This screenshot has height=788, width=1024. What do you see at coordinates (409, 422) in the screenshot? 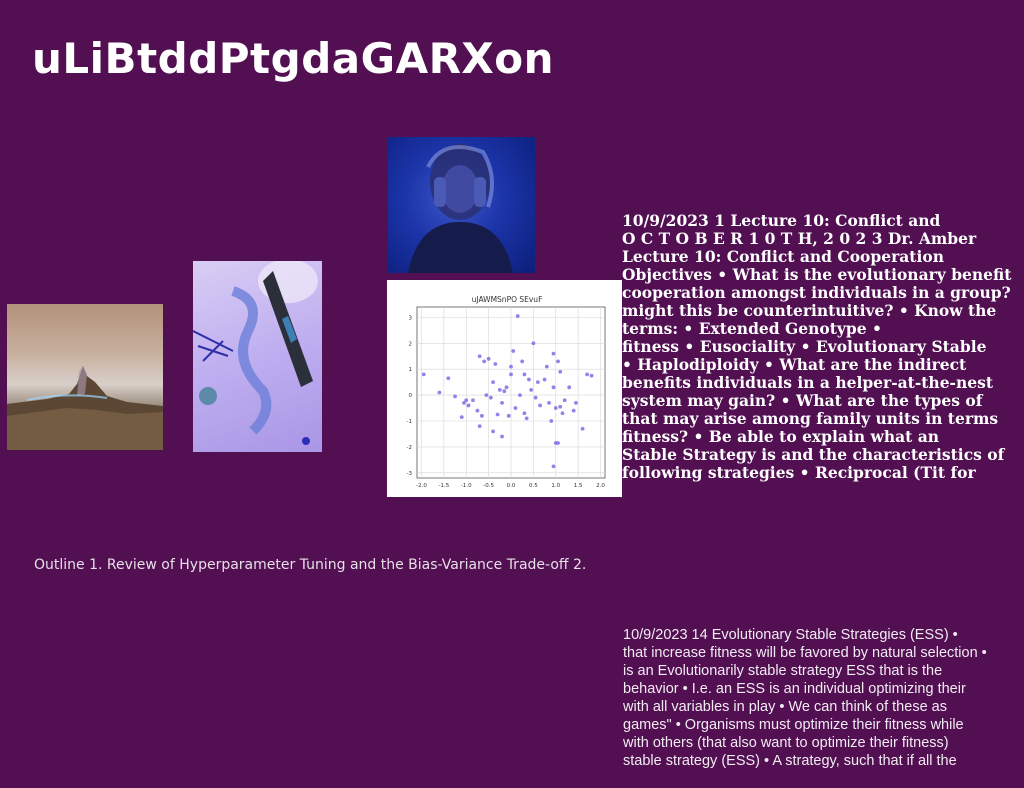
I see `y-tick-label: -1` at bounding box center [409, 422].